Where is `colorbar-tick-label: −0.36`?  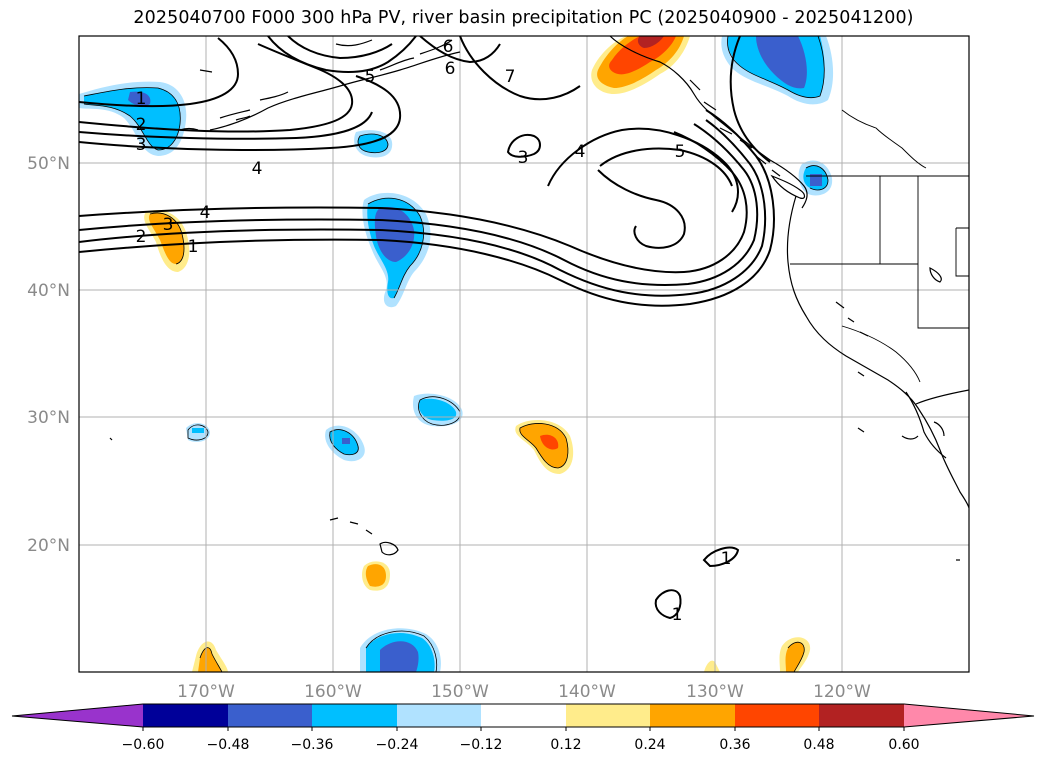 colorbar-tick-label: −0.36 is located at coordinates (312, 745).